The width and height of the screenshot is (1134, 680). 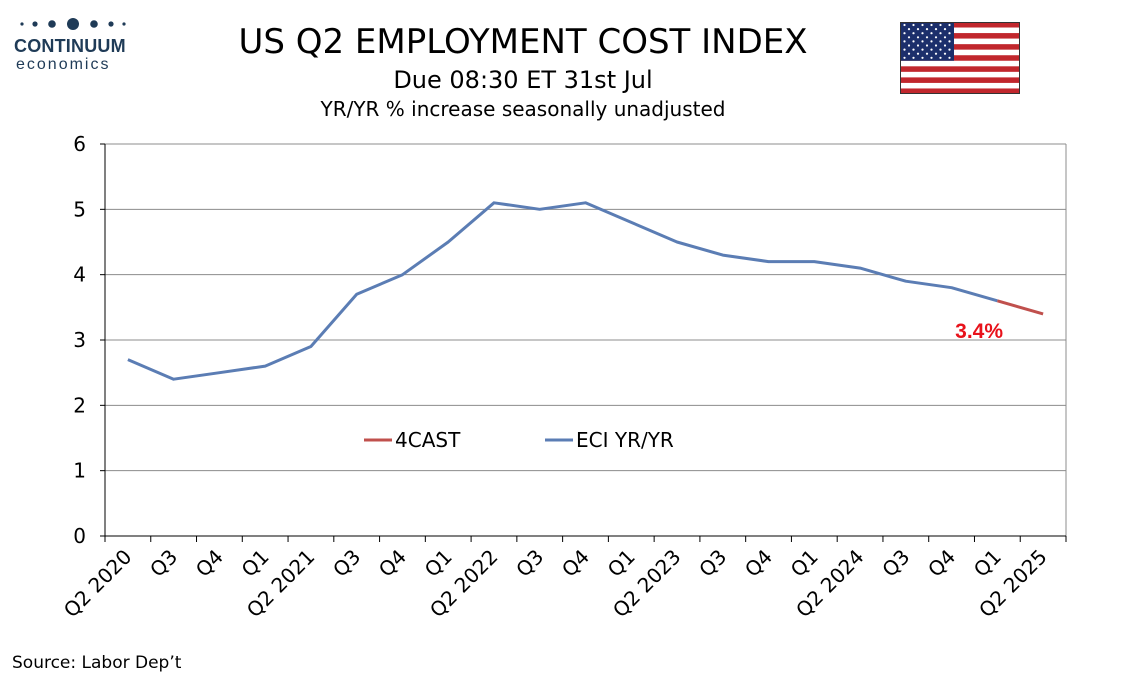 What do you see at coordinates (79, 340) in the screenshot?
I see `y-tick-label: 3` at bounding box center [79, 340].